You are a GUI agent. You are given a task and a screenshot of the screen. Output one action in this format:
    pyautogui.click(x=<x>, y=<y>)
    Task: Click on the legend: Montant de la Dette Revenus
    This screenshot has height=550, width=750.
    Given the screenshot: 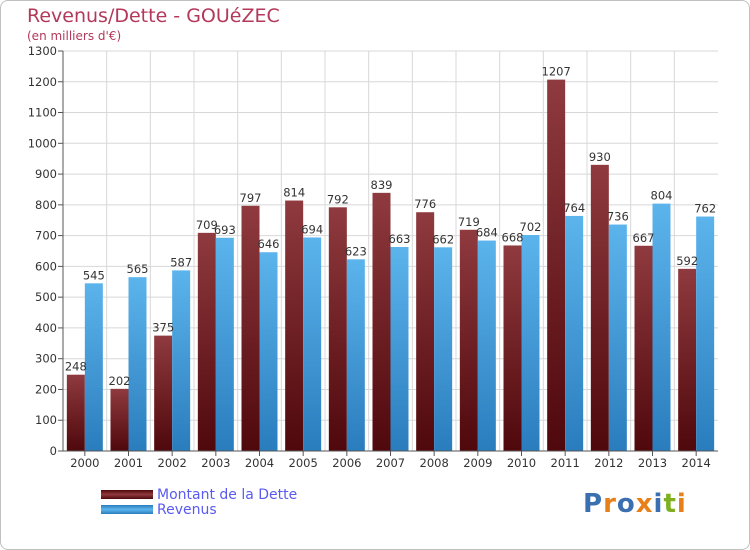 What is the action you would take?
    pyautogui.click(x=199, y=502)
    